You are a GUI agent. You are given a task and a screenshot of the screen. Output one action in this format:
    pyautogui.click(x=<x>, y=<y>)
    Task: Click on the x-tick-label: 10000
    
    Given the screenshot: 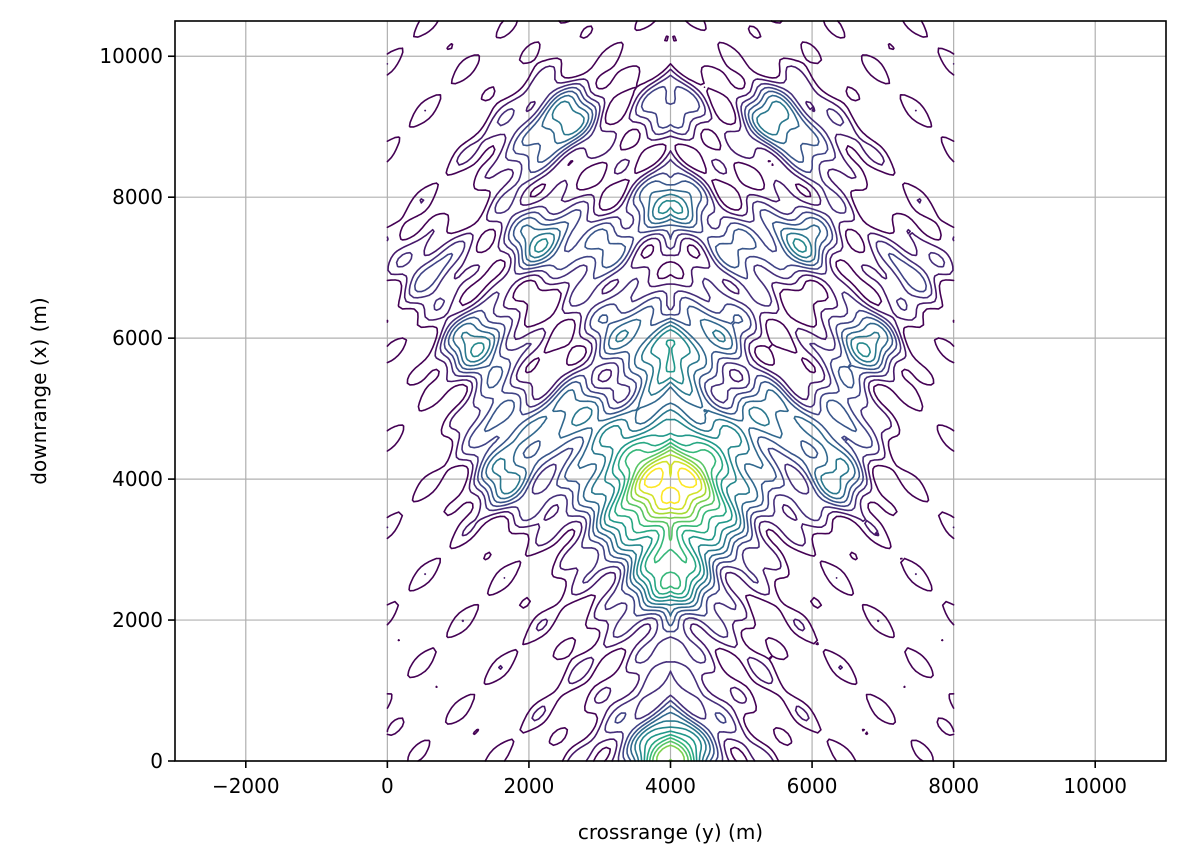 What is the action you would take?
    pyautogui.click(x=1095, y=786)
    